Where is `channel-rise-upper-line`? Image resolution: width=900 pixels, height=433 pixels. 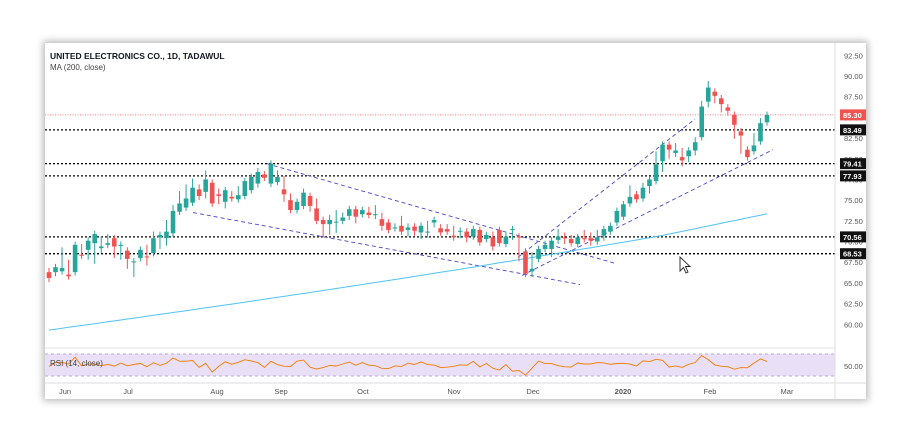 channel-rise-upper-line is located at coordinates (606, 188).